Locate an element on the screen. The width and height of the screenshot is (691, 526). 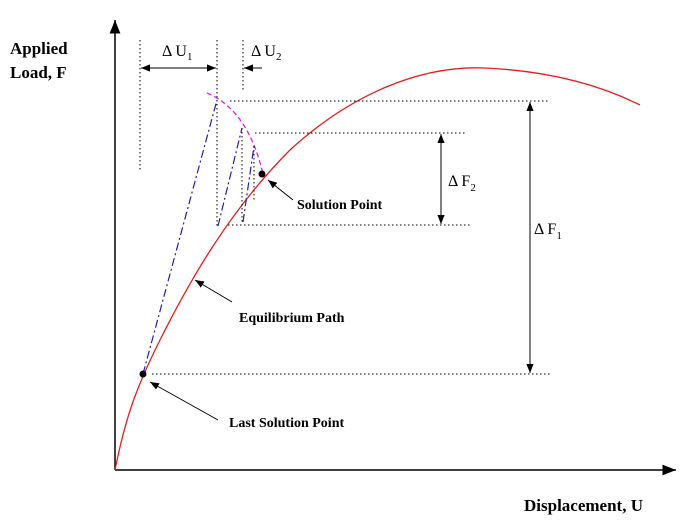
y-axis-label: Load, F is located at coordinates (38, 72).